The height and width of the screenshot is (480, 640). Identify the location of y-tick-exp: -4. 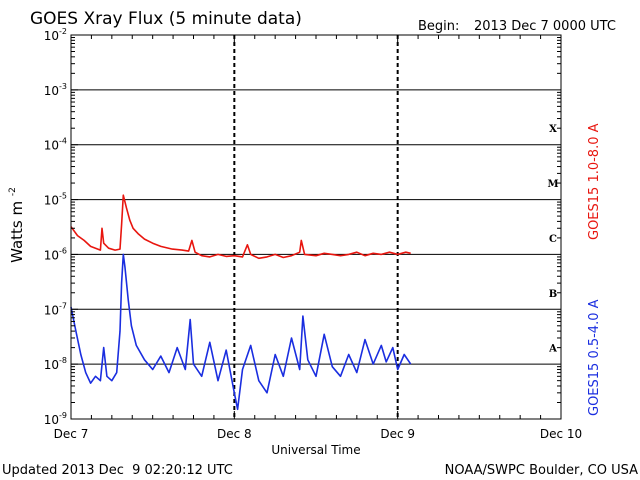
(63, 141).